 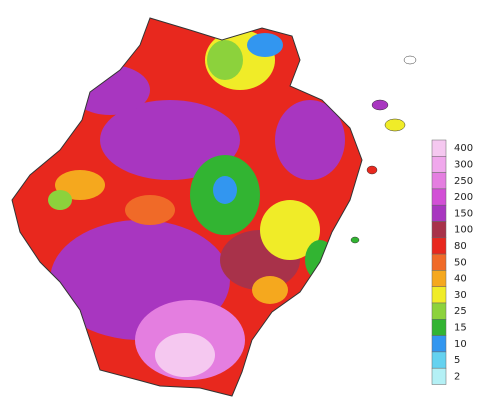 I want to click on legend-label: 50, so click(x=460, y=262).